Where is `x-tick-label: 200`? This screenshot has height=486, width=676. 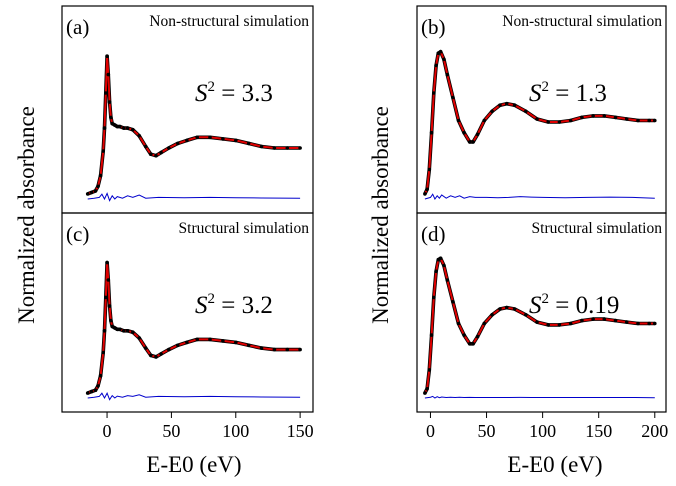 x-tick-label: 200 is located at coordinates (654, 431).